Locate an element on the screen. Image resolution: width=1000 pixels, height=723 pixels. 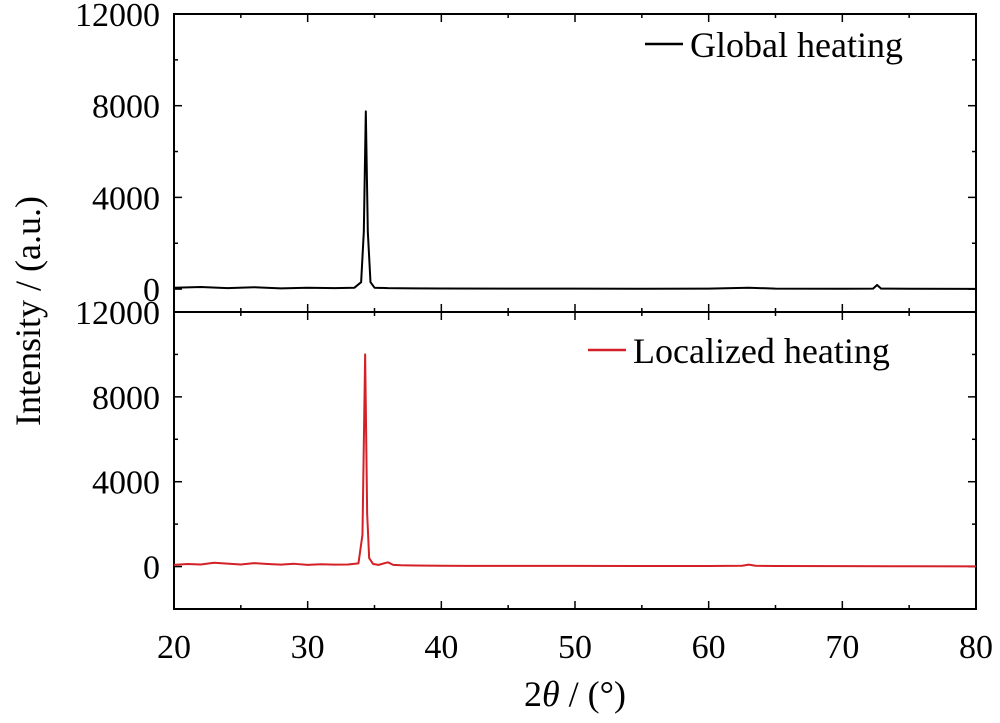
x-tick-label: 30 is located at coordinates (308, 647).